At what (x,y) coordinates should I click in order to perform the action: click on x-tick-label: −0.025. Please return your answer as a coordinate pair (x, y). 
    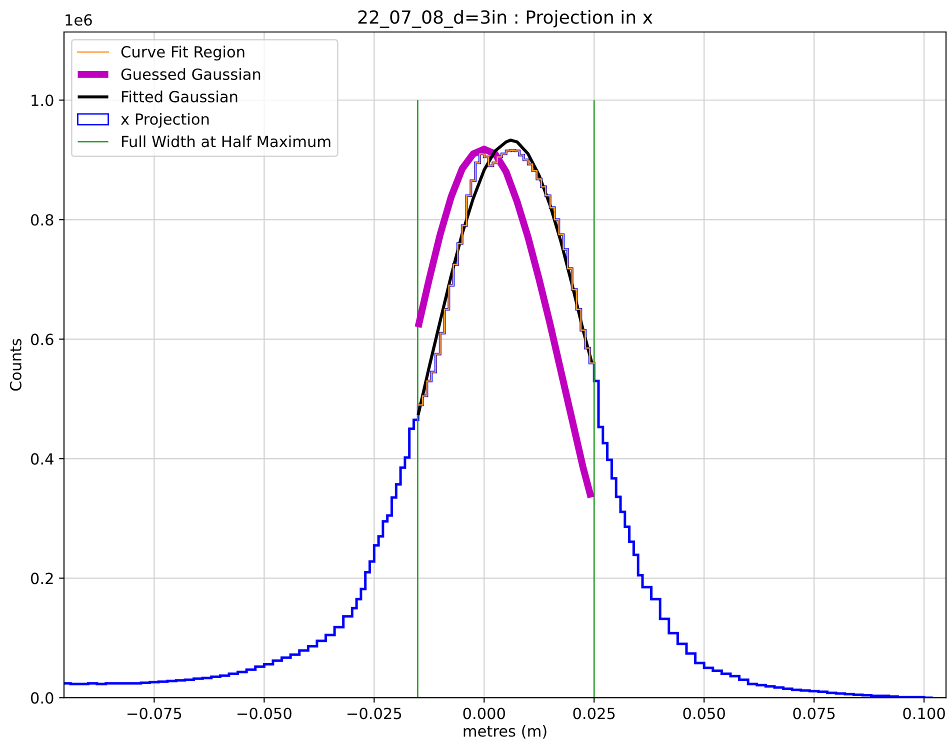
    Looking at the image, I should click on (374, 714).